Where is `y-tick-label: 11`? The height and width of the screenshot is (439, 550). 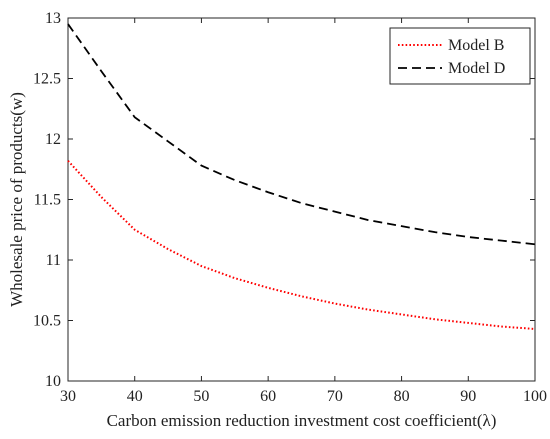 y-tick-label: 11 is located at coordinates (53, 260).